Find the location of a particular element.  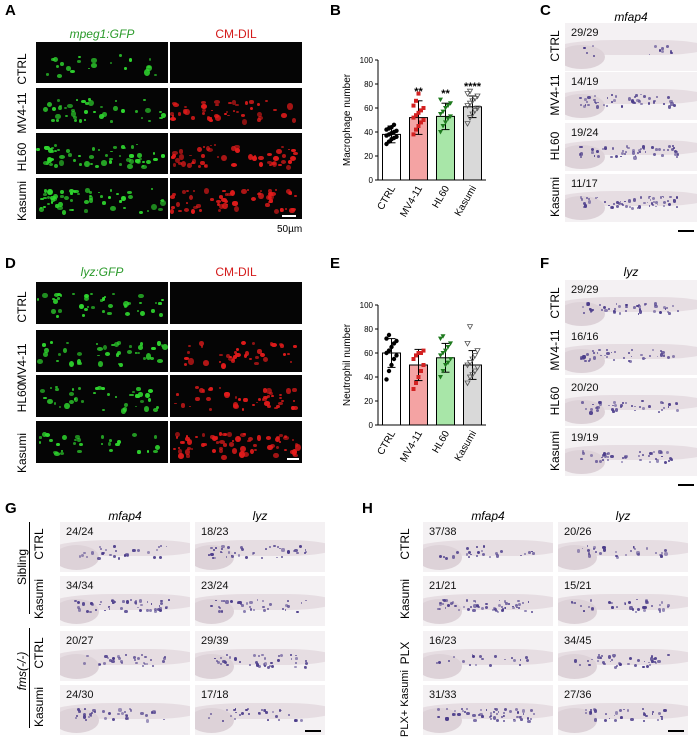

panel-f-gene: lyz is located at coordinates (631, 272).